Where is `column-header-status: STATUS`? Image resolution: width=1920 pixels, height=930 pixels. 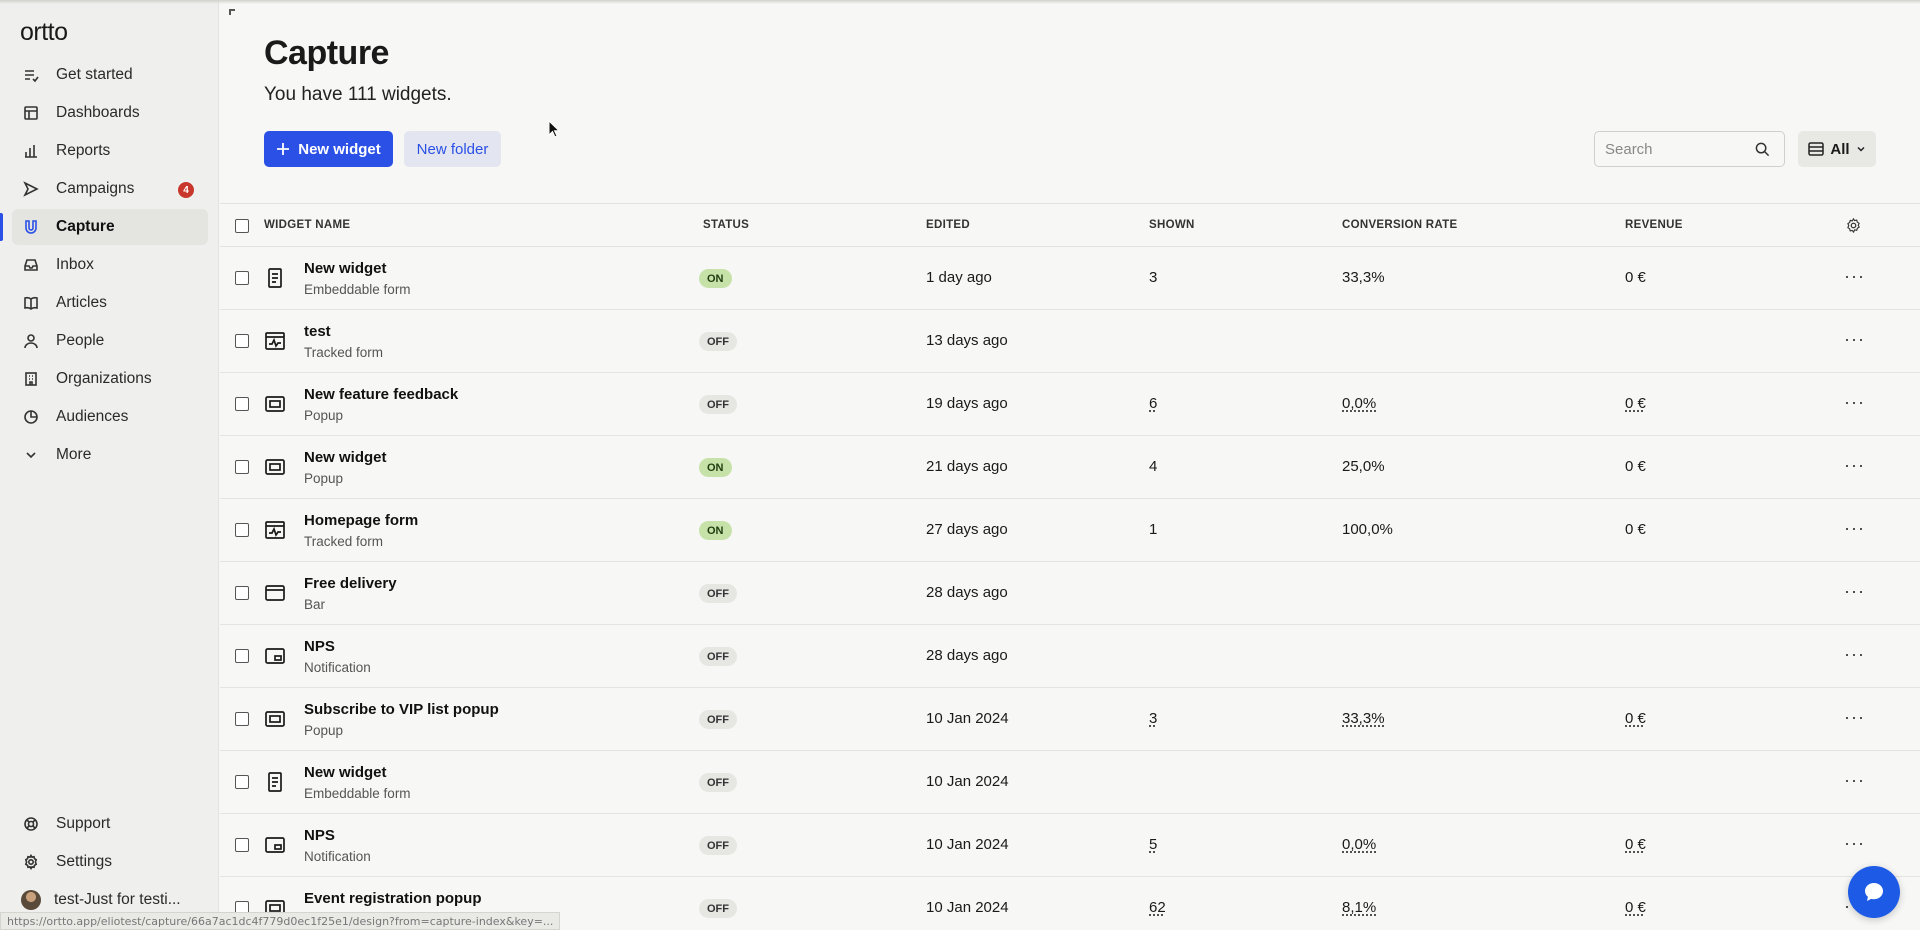
column-header-status: STATUS is located at coordinates (726, 225).